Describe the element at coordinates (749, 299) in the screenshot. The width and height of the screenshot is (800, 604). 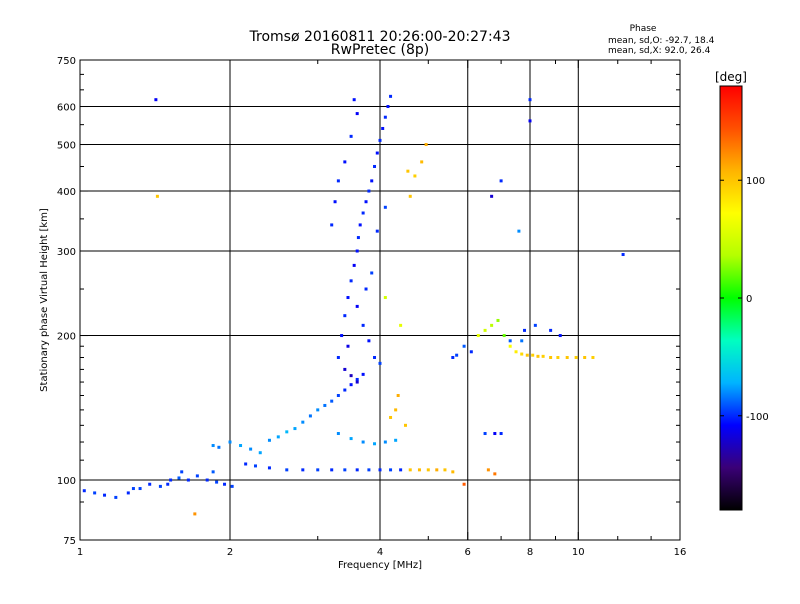
I see `colorbar-tick-label: 0` at that location.